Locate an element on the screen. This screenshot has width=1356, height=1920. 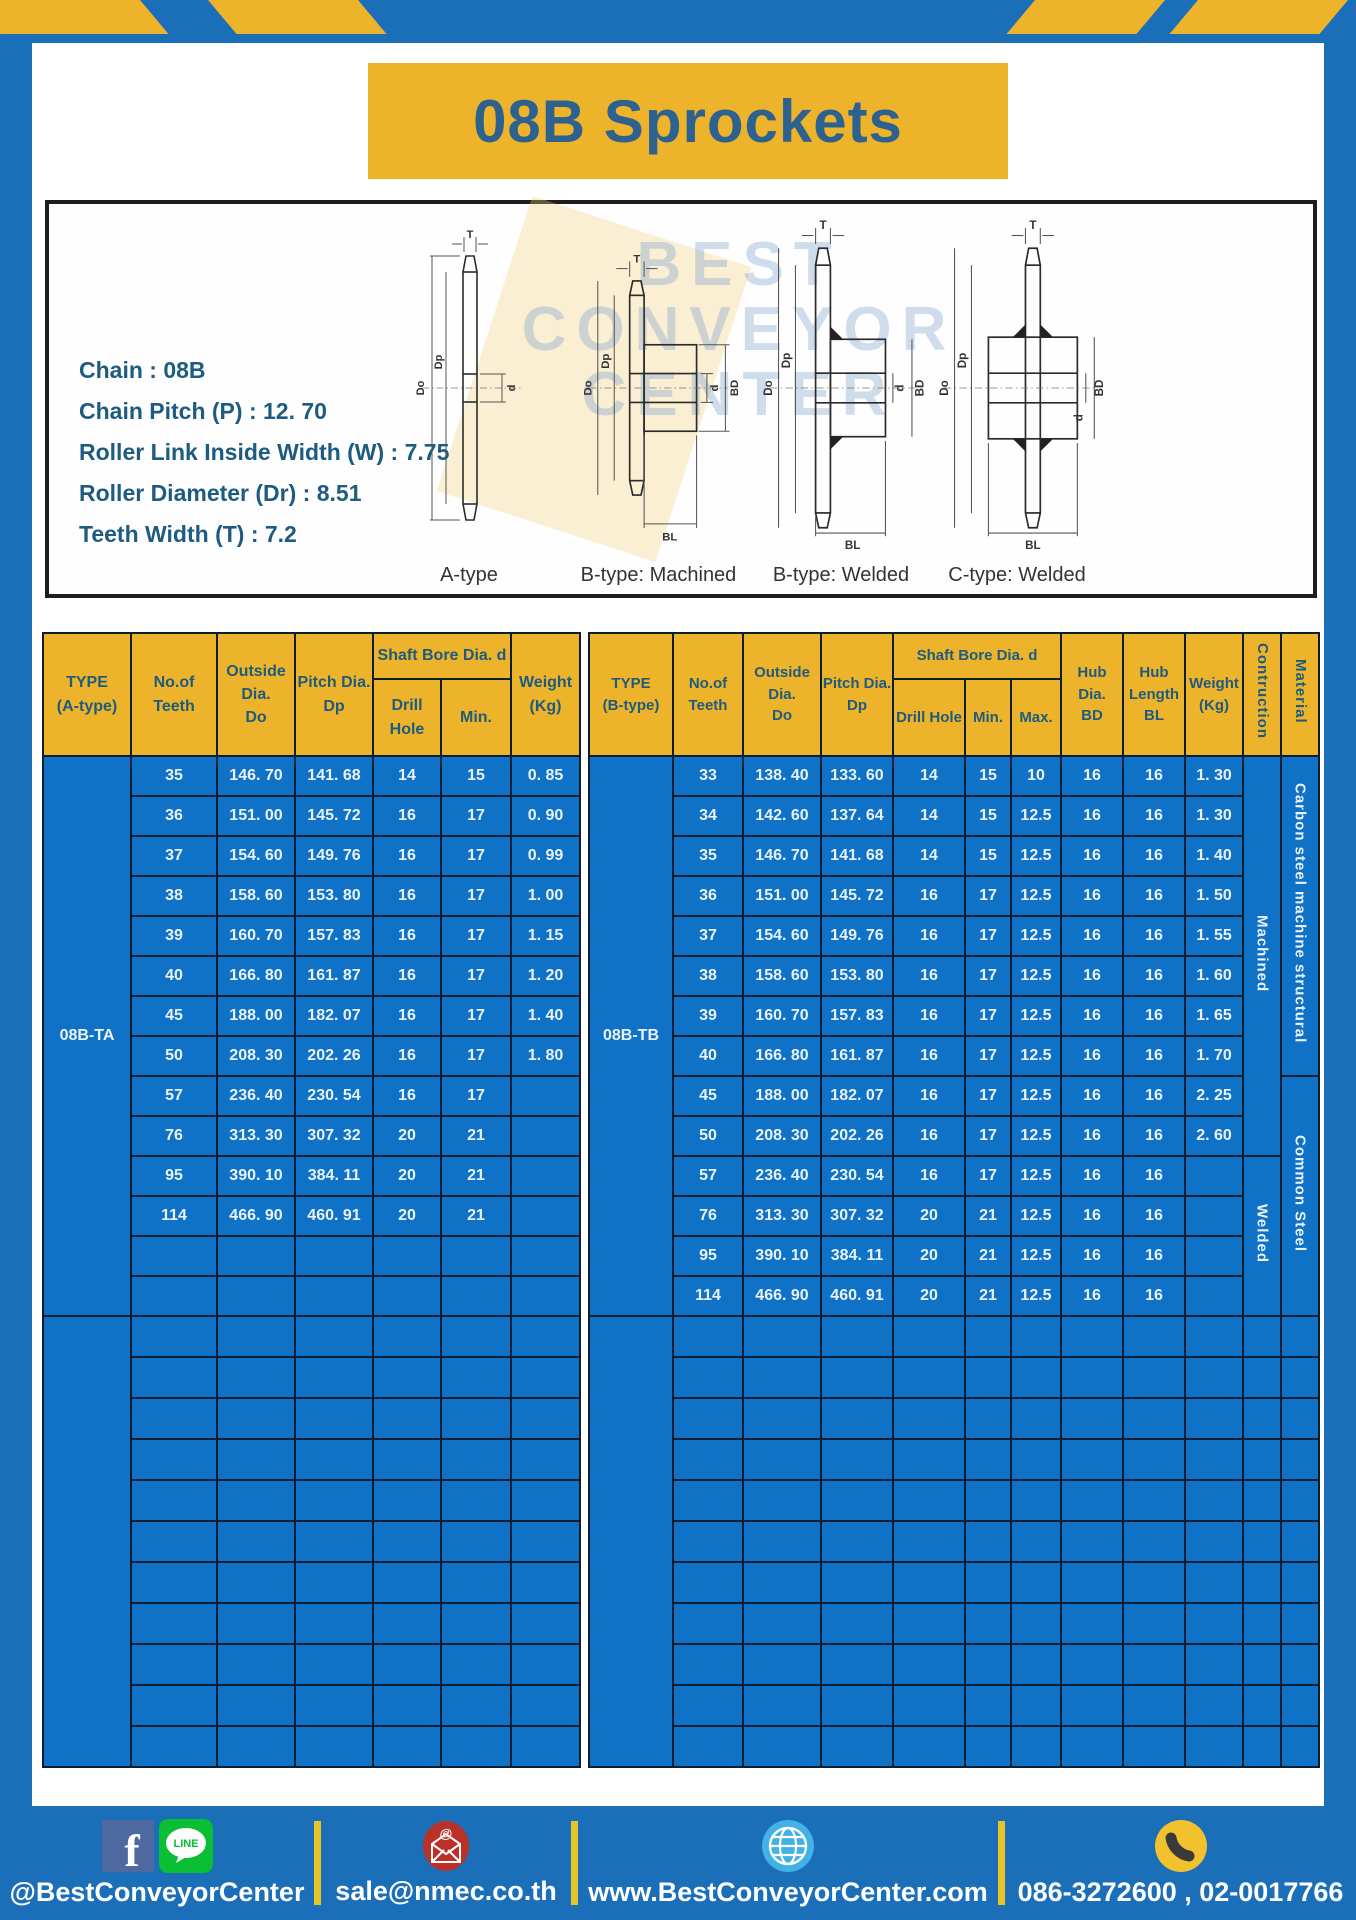
phone-icon is located at coordinates (1181, 1846).